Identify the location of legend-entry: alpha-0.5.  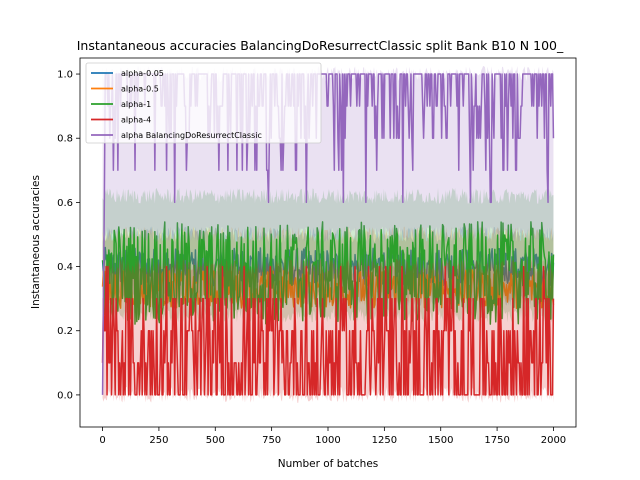
(140, 89).